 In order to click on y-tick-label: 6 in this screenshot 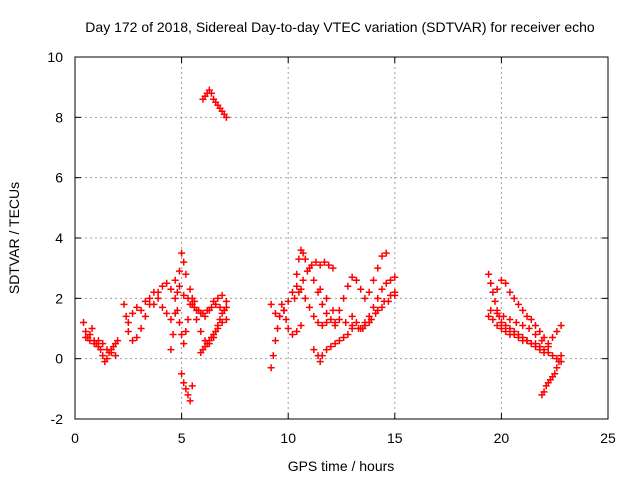, I will do `click(59, 178)`.